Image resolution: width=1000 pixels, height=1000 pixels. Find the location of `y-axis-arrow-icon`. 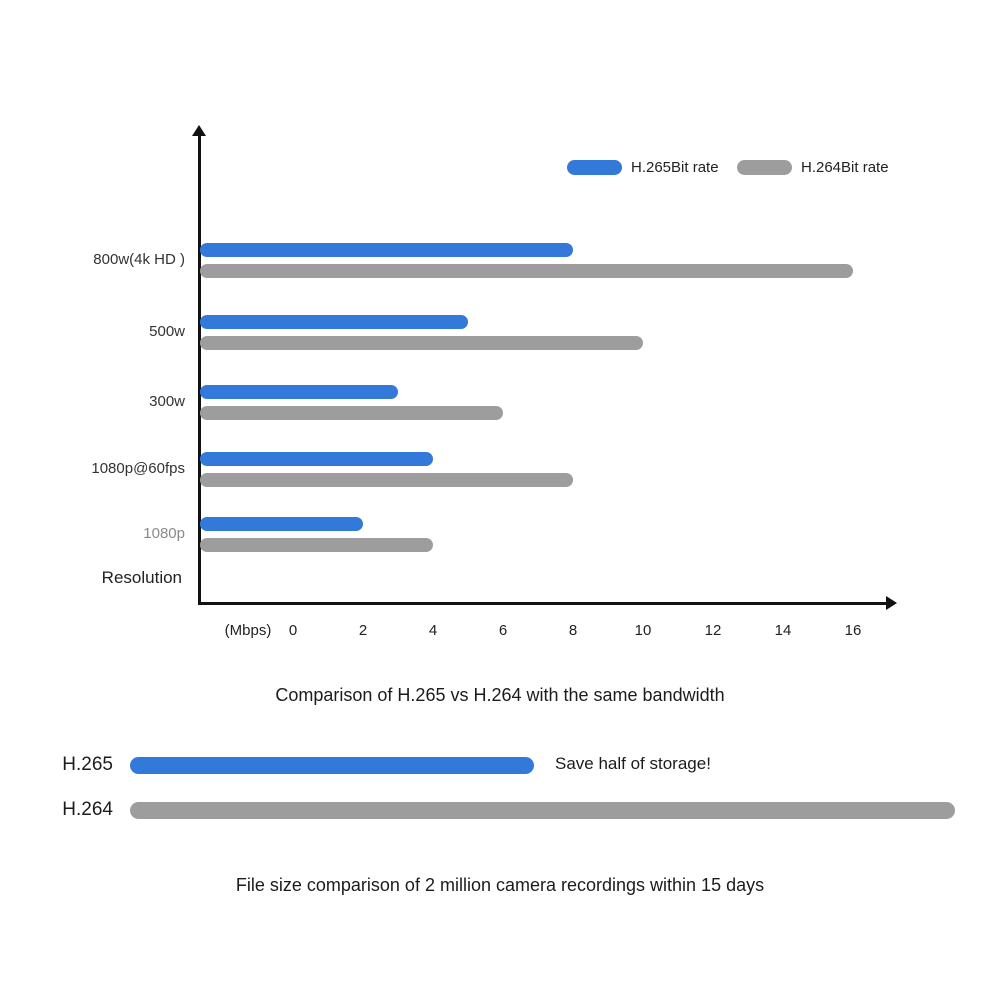

y-axis-arrow-icon is located at coordinates (199, 130).